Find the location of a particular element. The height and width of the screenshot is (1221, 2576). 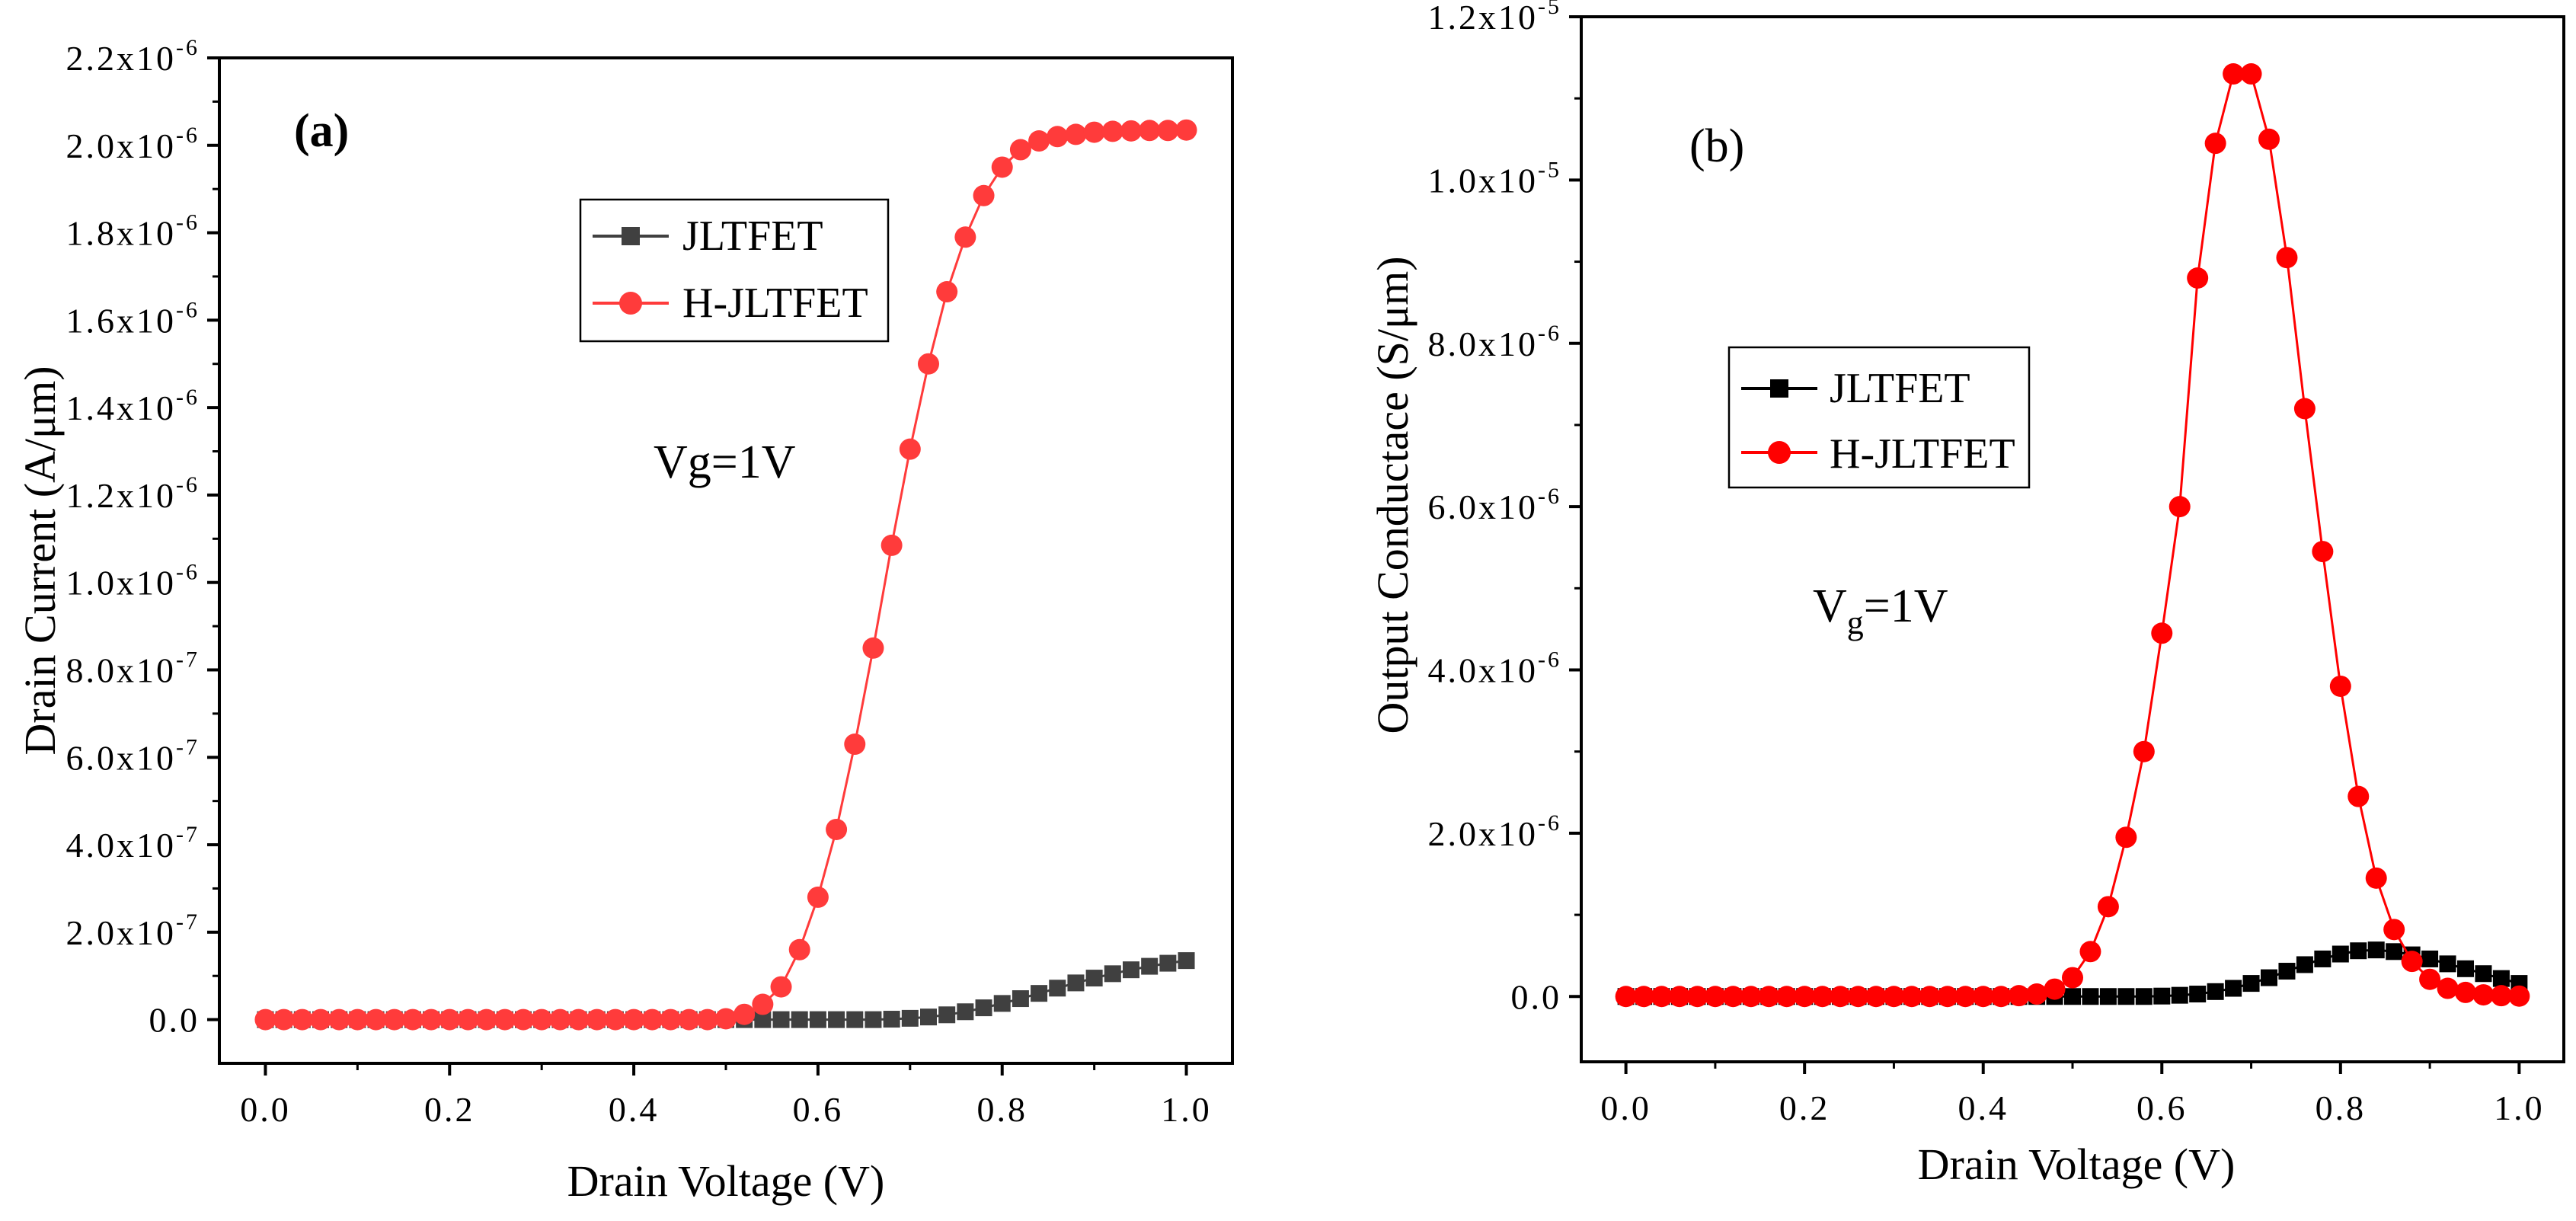

y-tick-label: 2.0x10⁻⁷ is located at coordinates (133, 930).